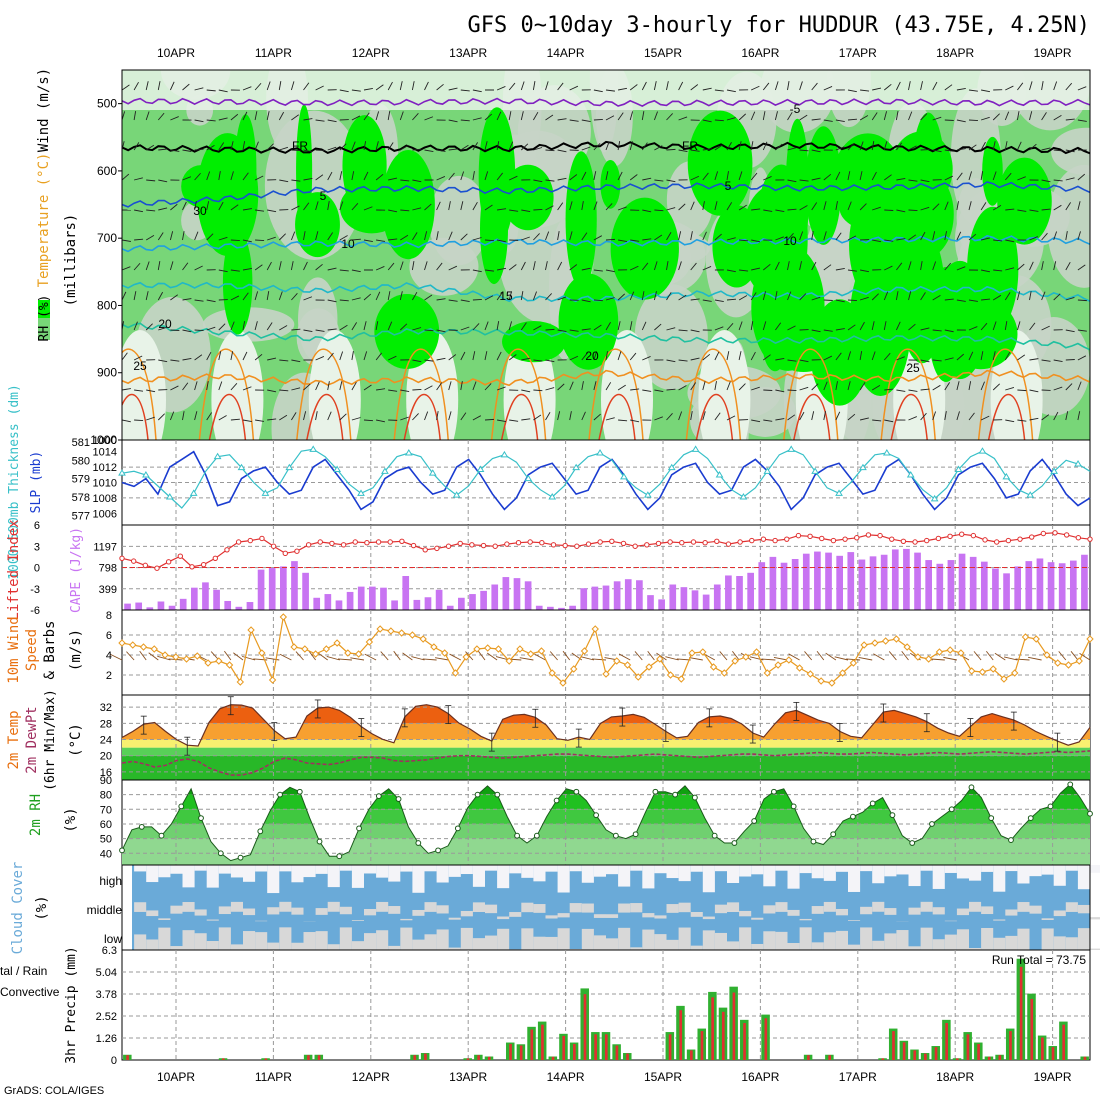 This screenshot has width=1100, height=1100. I want to click on date-label-bottom: 14APR, so click(566, 1077).